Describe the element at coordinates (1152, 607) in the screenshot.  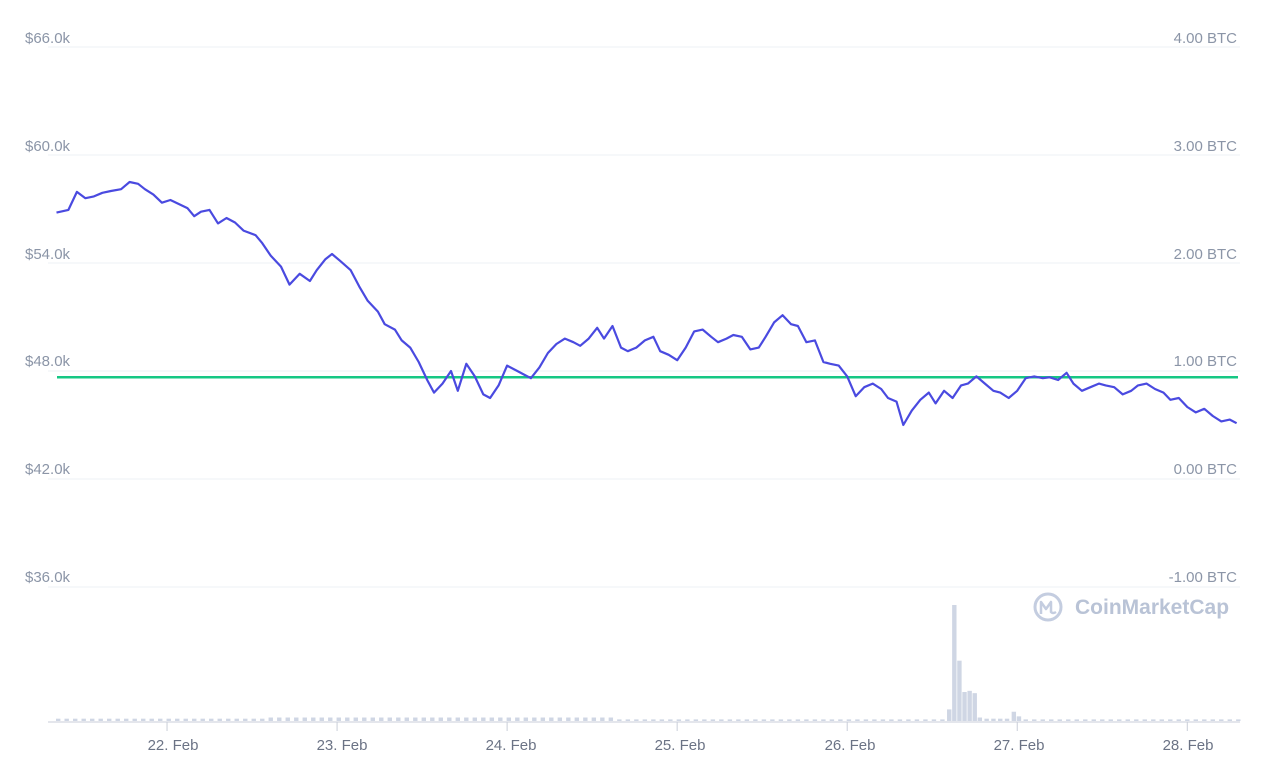
I see `watermark-text: CoinMarketCap` at that location.